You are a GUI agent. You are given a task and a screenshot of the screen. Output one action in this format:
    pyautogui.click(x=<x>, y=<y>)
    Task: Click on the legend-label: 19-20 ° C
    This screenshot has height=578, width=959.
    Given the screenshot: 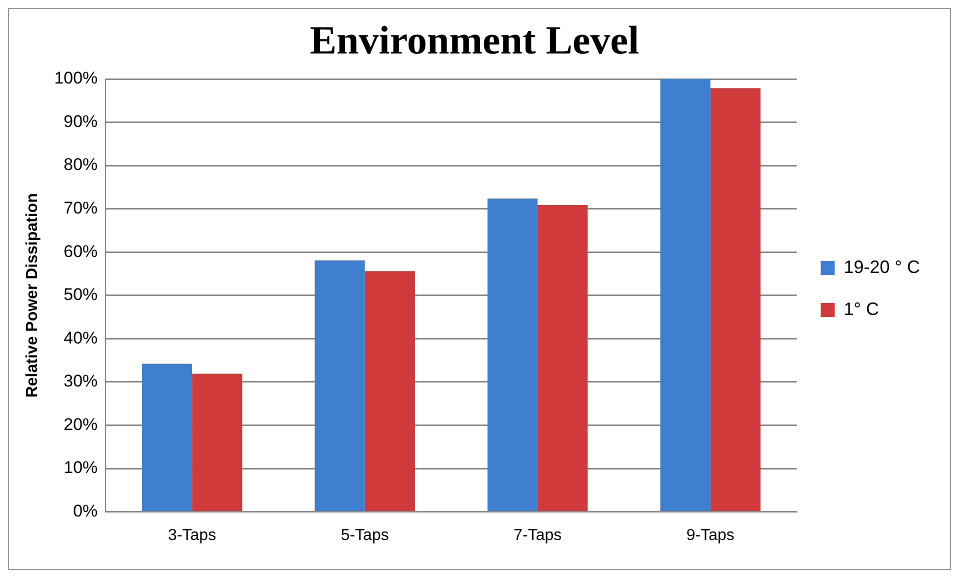 What is the action you would take?
    pyautogui.click(x=882, y=266)
    